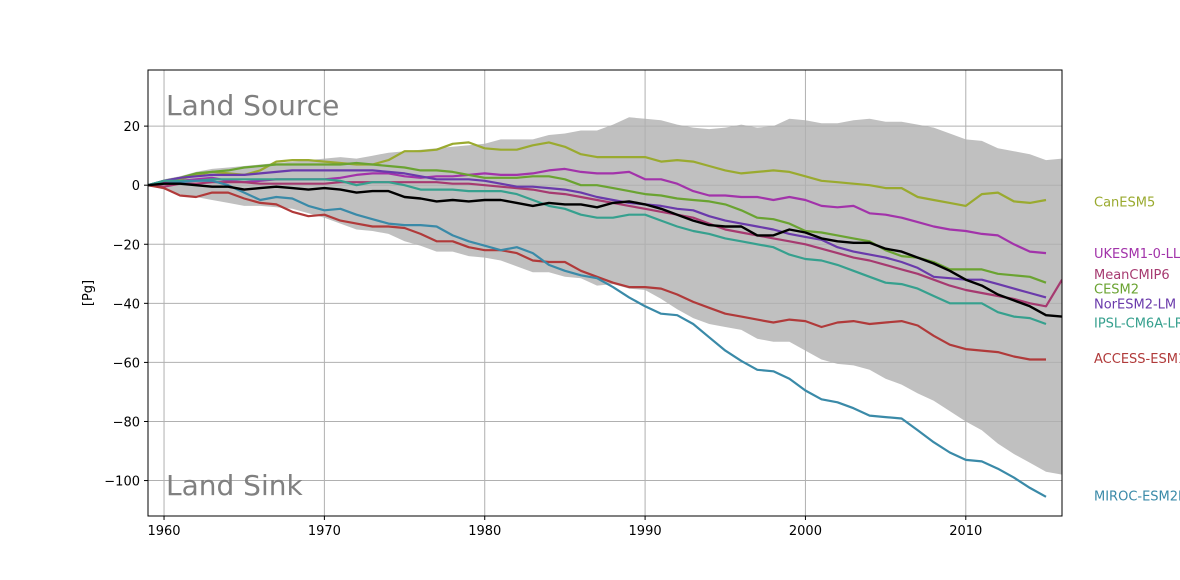  Describe the element at coordinates (1137, 359) in the screenshot. I see `legend-entry: ACCESS-ESM1-5` at that location.